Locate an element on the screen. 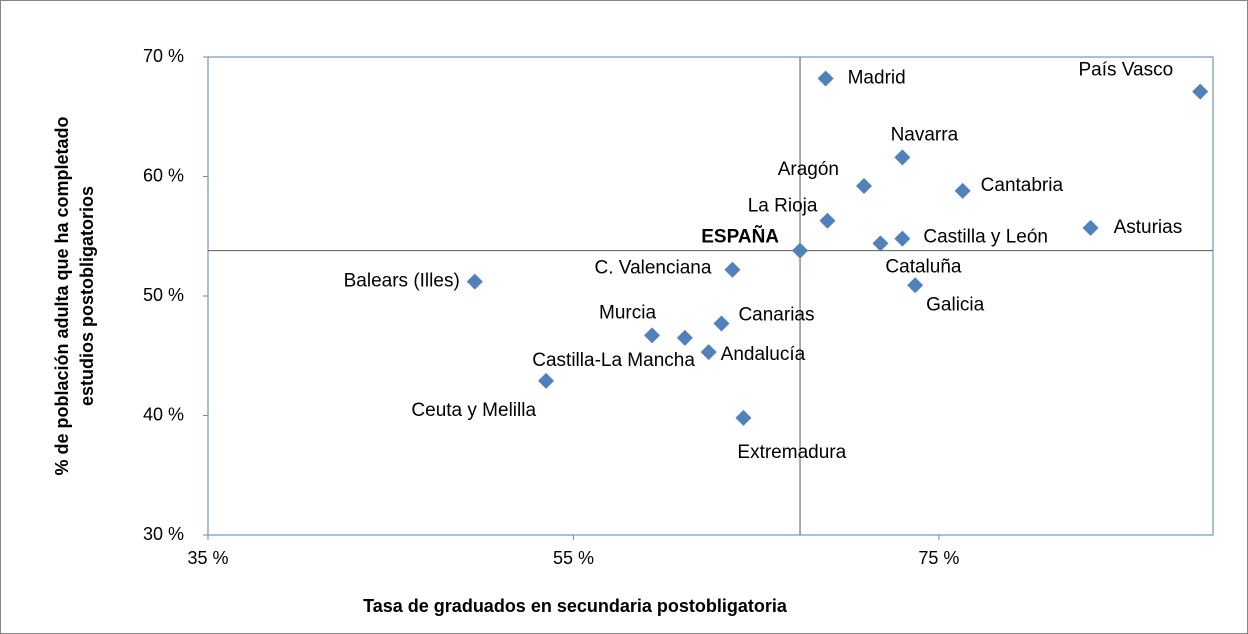  y-tick-label: 30 % is located at coordinates (163, 534).